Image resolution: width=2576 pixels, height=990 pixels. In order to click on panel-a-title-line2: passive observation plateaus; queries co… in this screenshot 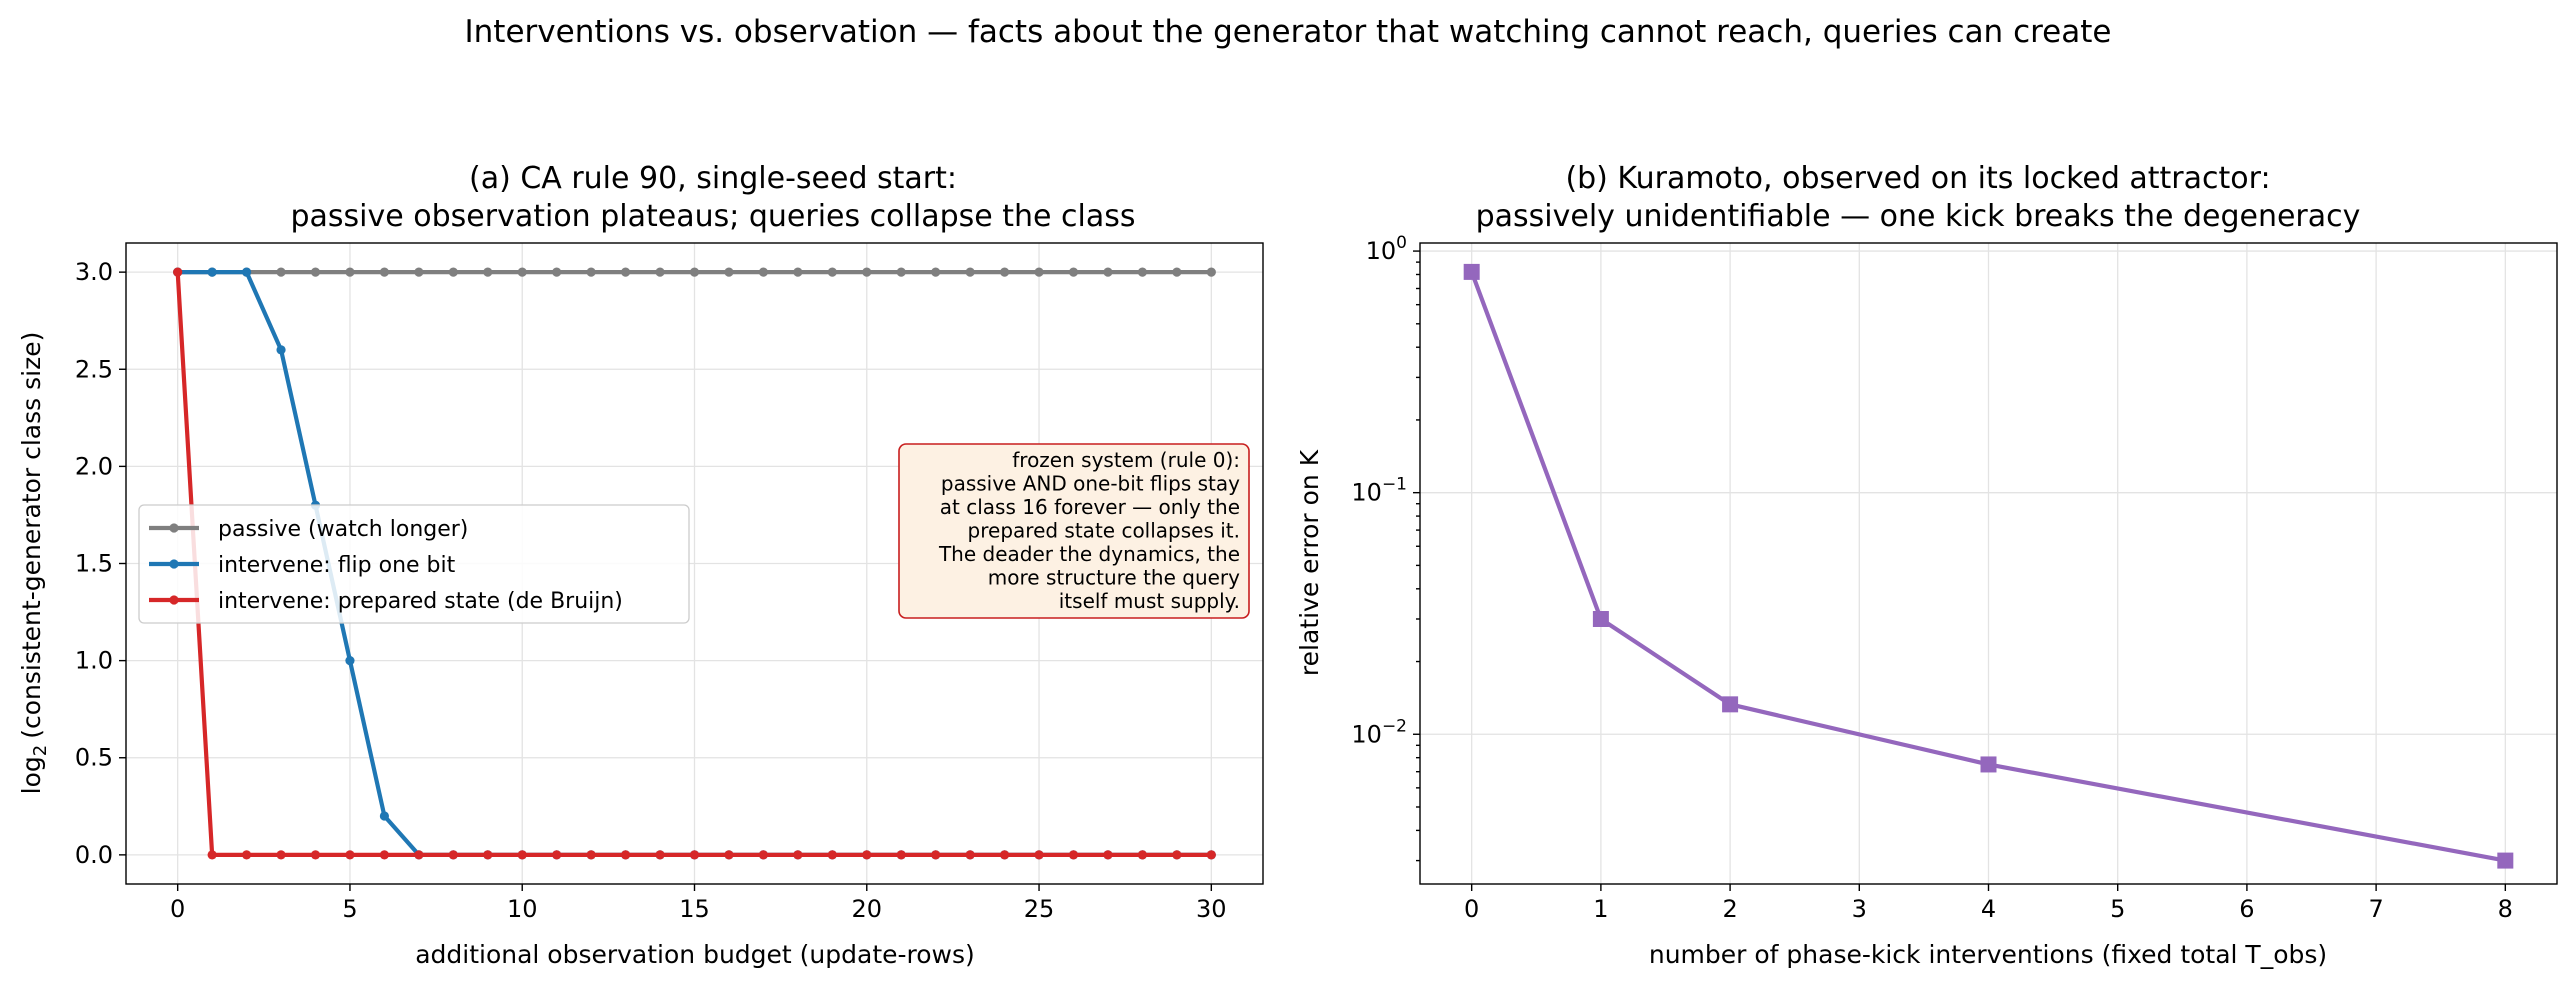, I will do `click(713, 216)`.